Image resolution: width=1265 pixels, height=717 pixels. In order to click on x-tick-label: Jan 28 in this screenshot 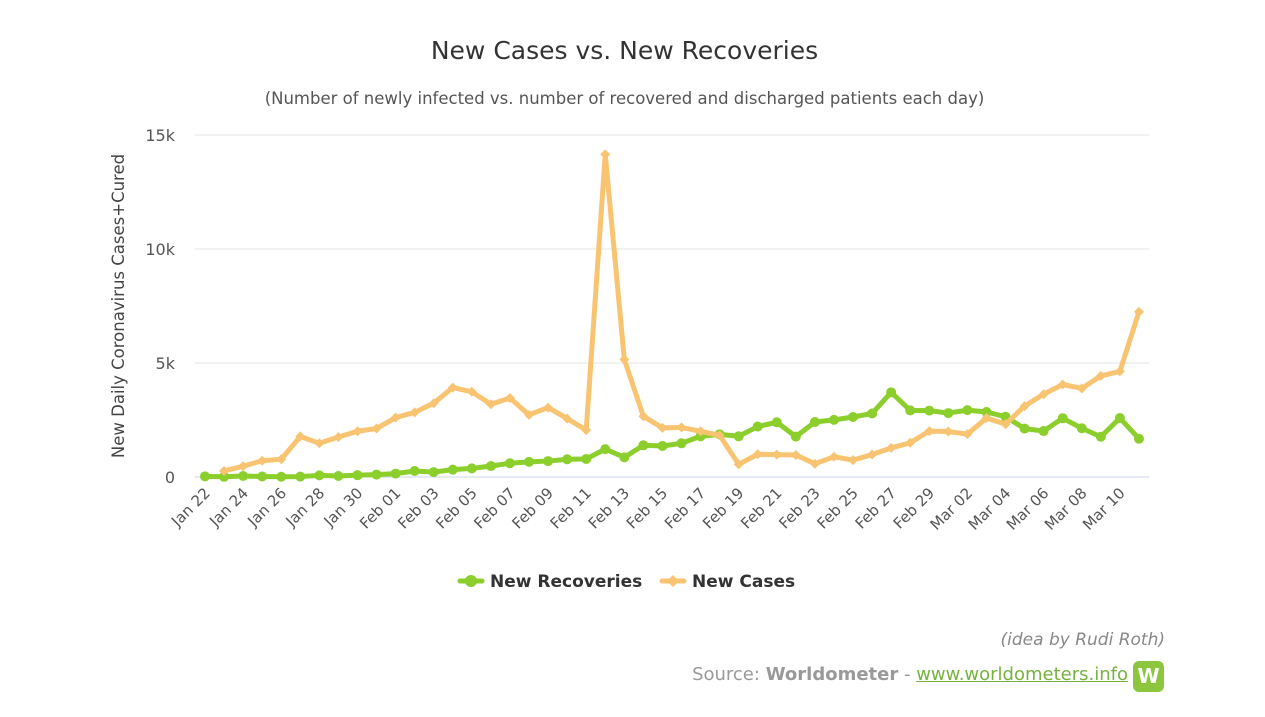, I will do `click(305, 507)`.